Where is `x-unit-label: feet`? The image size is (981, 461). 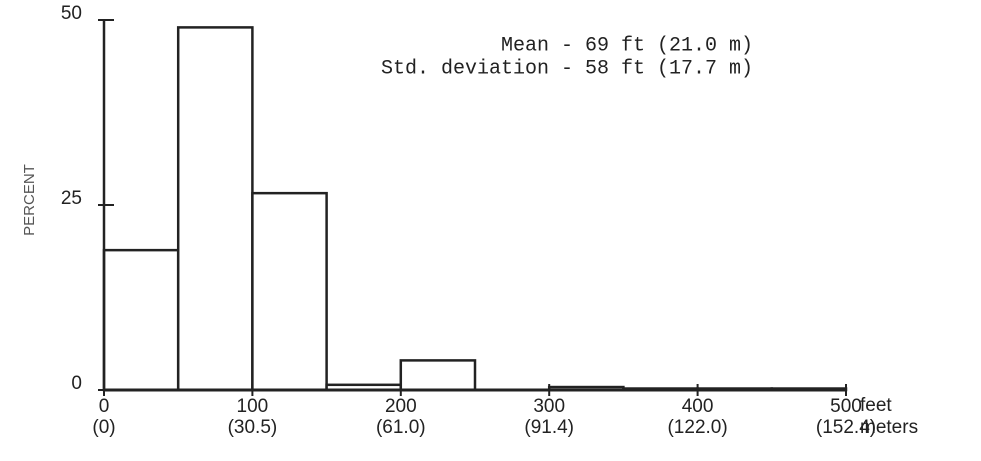 x-unit-label: feet is located at coordinates (876, 405).